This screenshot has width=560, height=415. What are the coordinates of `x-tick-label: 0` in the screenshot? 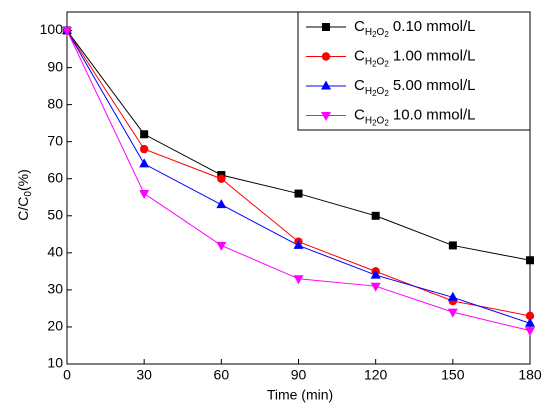 It's located at (67, 375).